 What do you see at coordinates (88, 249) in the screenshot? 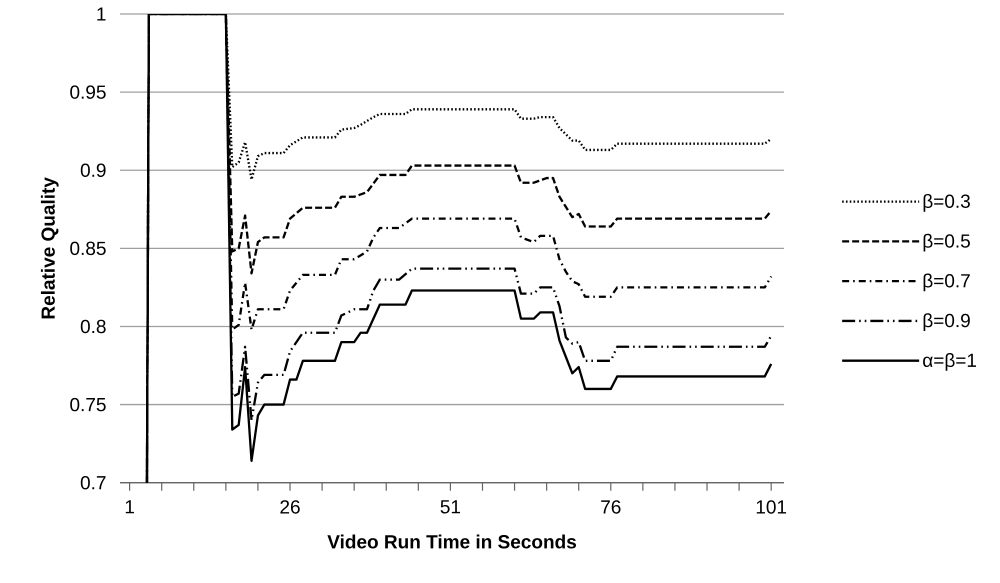
I see `y-tick-label: 0.85` at bounding box center [88, 249].